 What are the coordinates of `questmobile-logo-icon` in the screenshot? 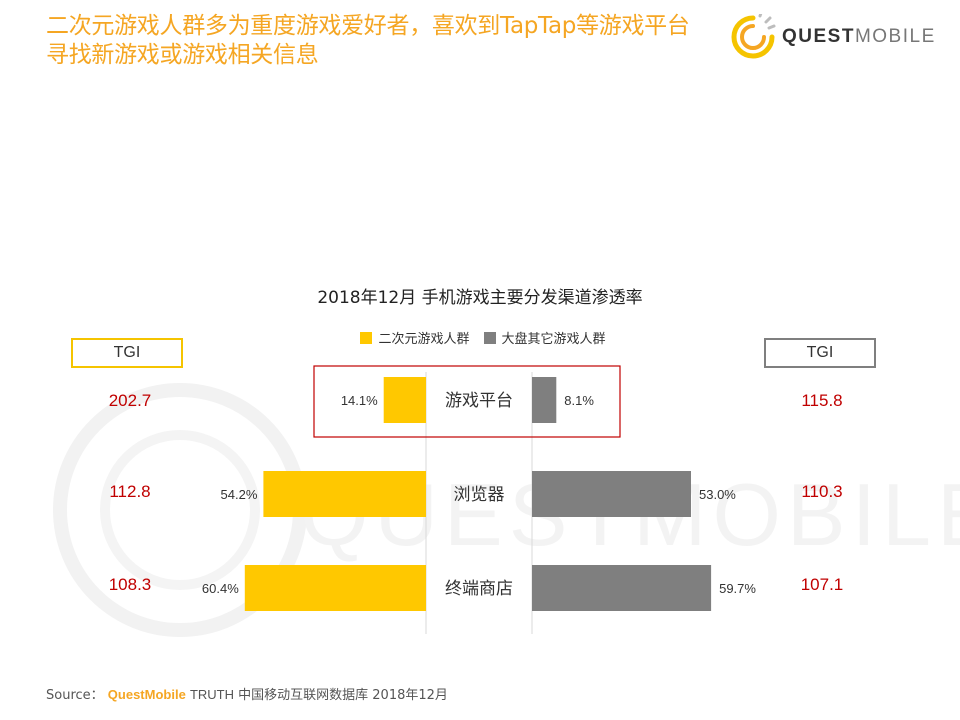 It's located at (753, 36).